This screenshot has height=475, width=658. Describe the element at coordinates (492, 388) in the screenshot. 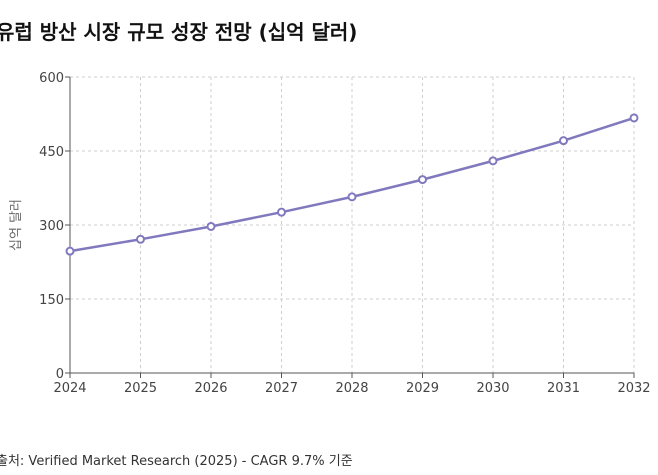

I see `x-tick-label-2030: 2030` at that location.